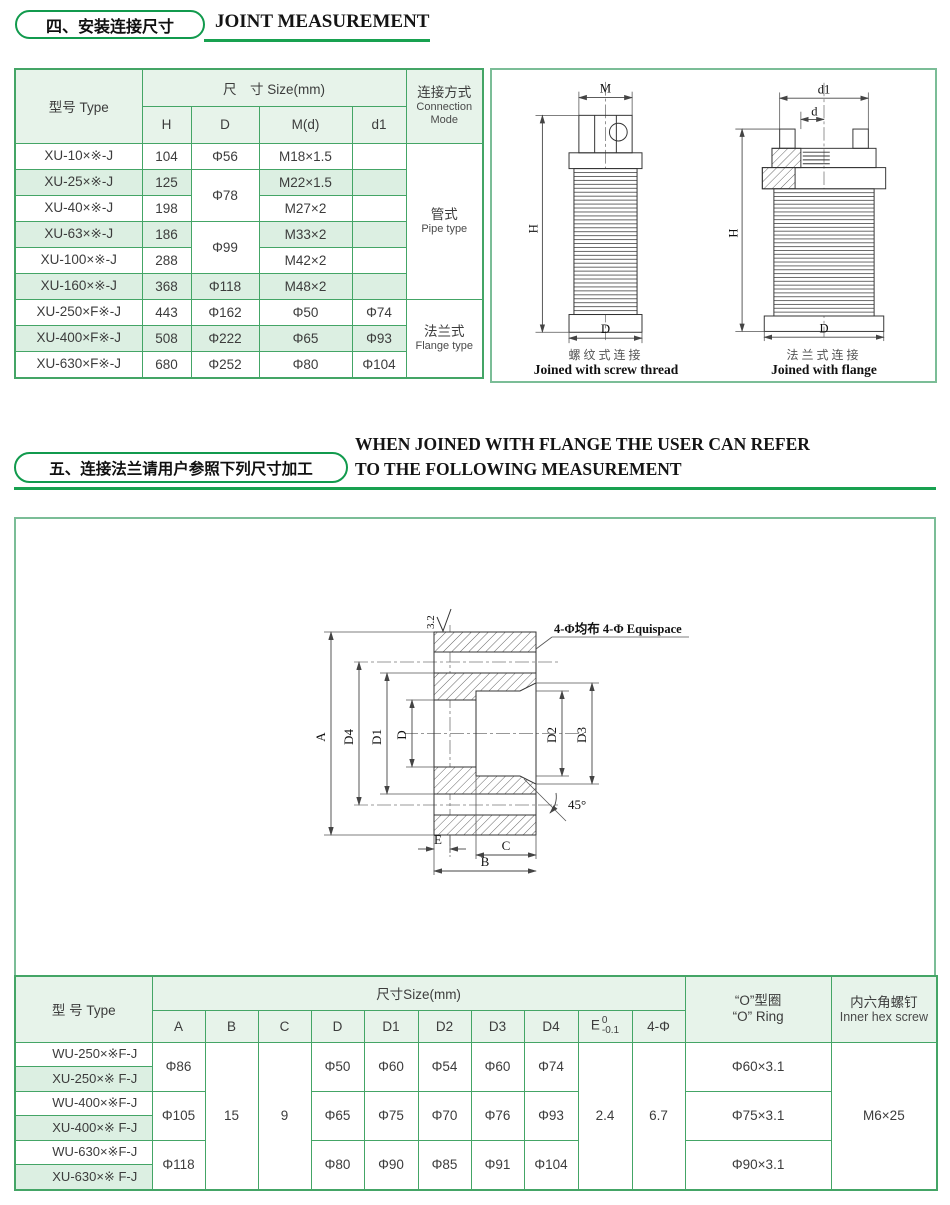 The width and height of the screenshot is (950, 1205). I want to click on t1-conn-pipe-cn: 管式, so click(444, 214).